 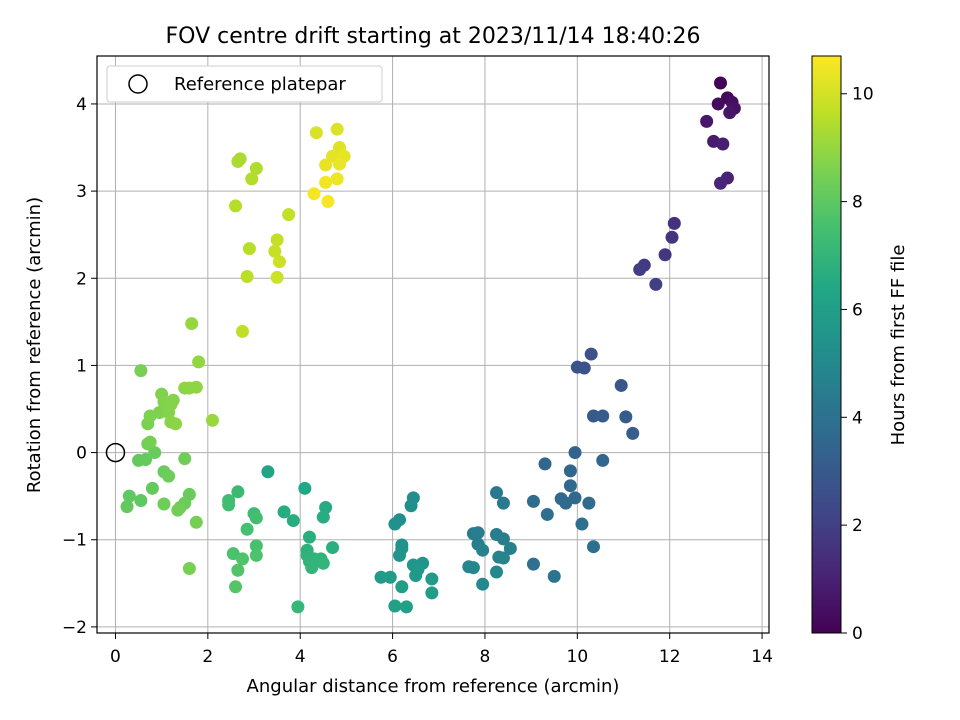 What do you see at coordinates (898, 345) in the screenshot?
I see `colorbar-label: Hours from first FF file` at bounding box center [898, 345].